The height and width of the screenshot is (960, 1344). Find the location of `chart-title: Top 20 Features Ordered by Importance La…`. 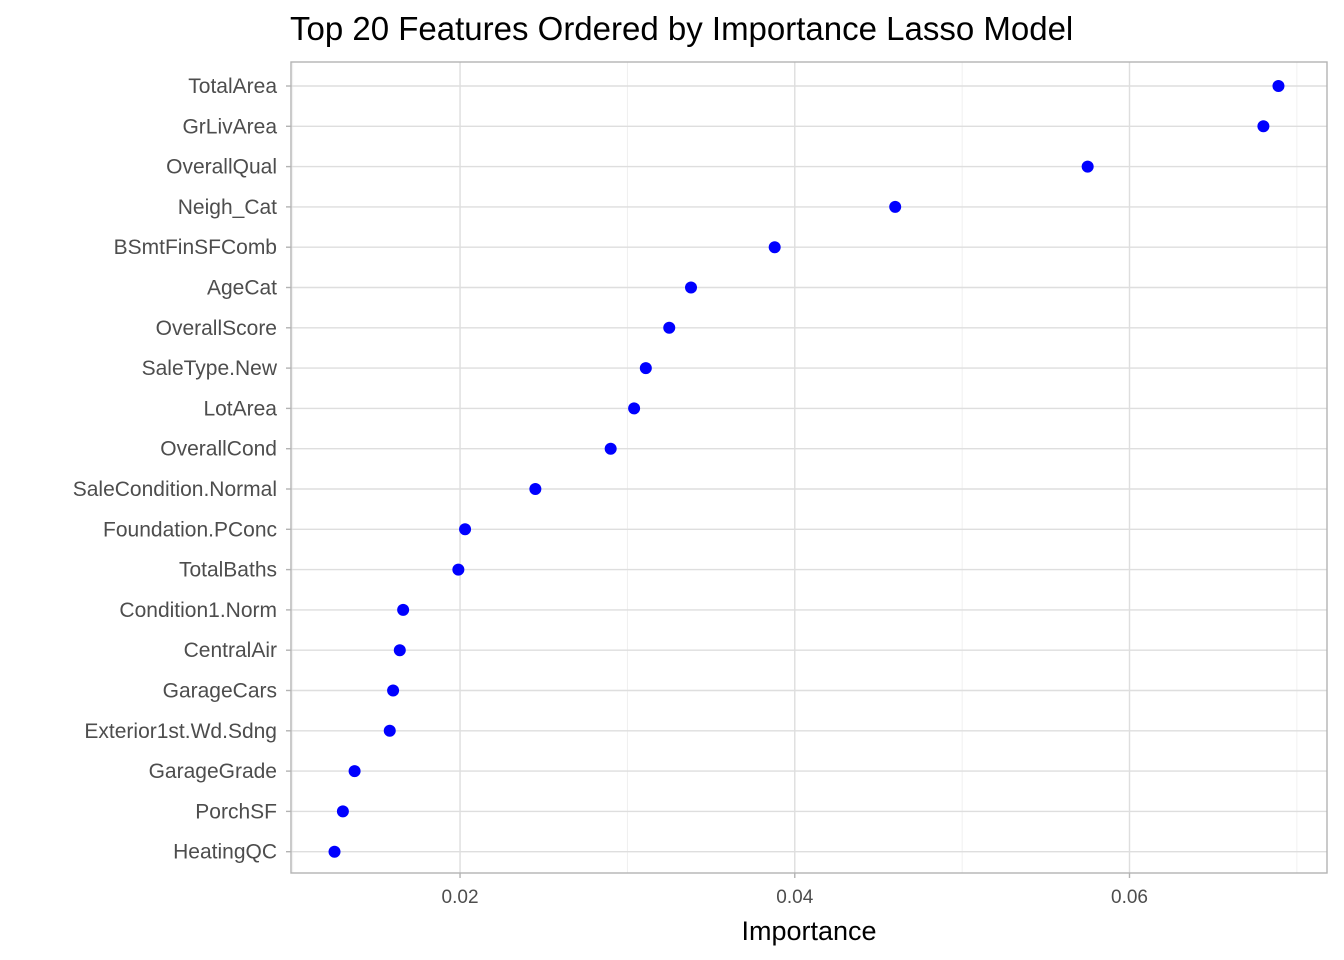

chart-title: Top 20 Features Ordered by Importance La… is located at coordinates (681, 28).